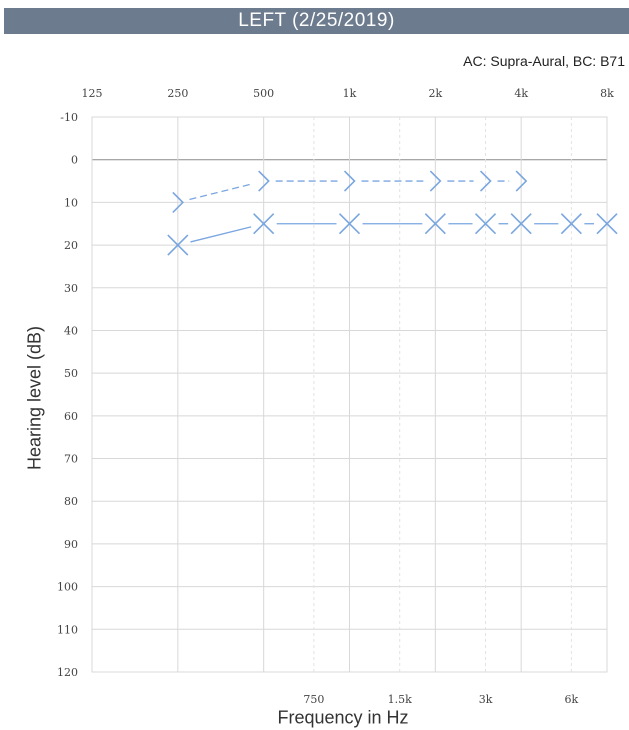 The width and height of the screenshot is (629, 730). What do you see at coordinates (71, 416) in the screenshot?
I see `y-tick-label: 60` at bounding box center [71, 416].